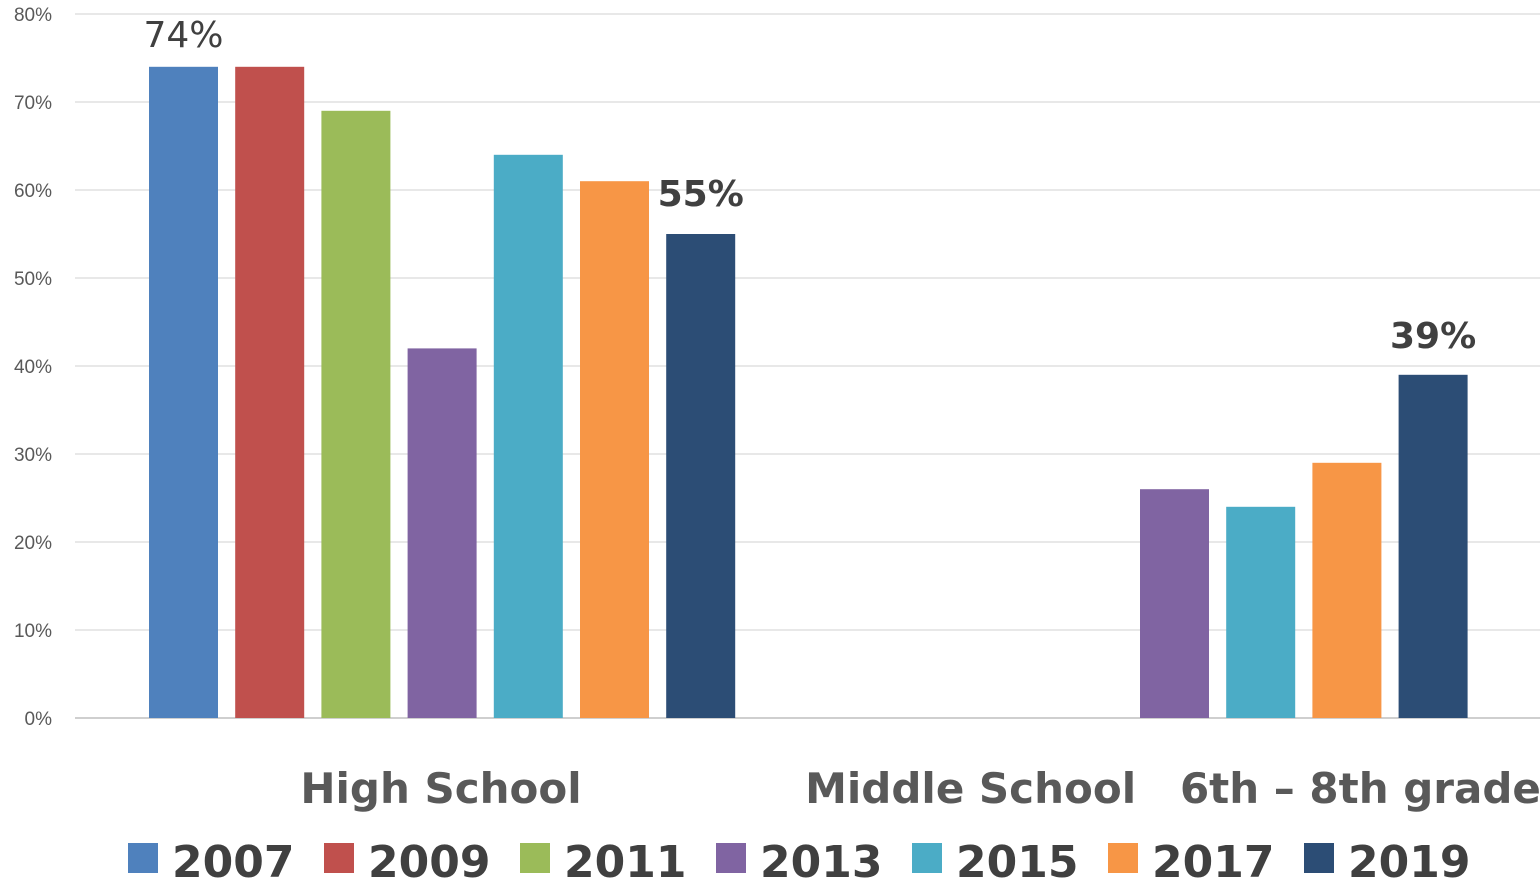 The width and height of the screenshot is (1540, 895). What do you see at coordinates (1347, 590) in the screenshot?
I see `bar-2017-middle-school` at bounding box center [1347, 590].